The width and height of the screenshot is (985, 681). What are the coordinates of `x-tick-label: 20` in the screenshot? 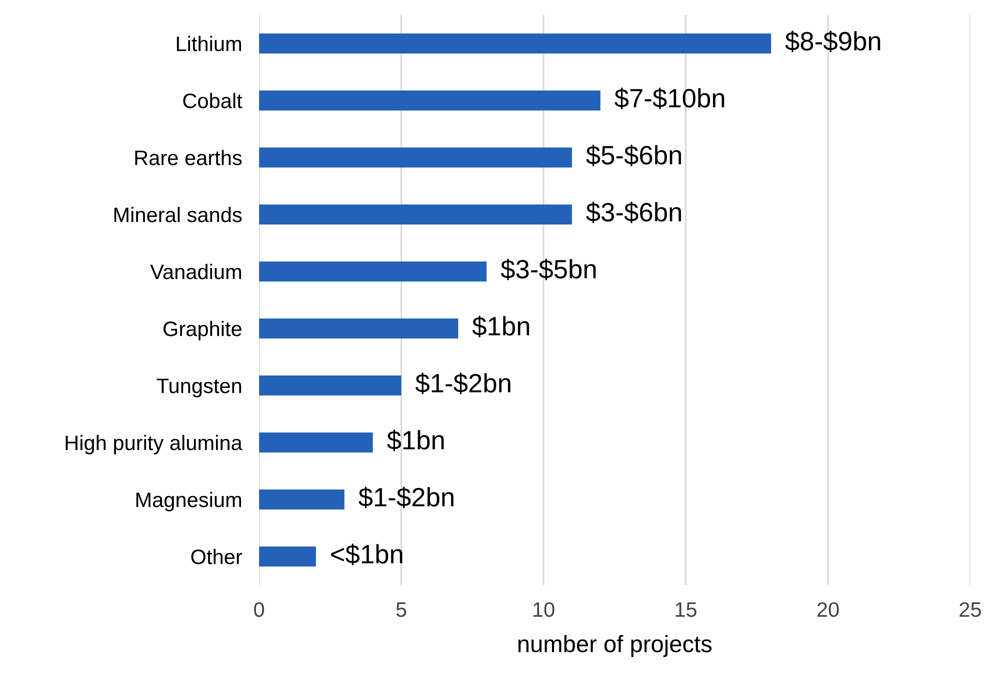 It's located at (828, 609).